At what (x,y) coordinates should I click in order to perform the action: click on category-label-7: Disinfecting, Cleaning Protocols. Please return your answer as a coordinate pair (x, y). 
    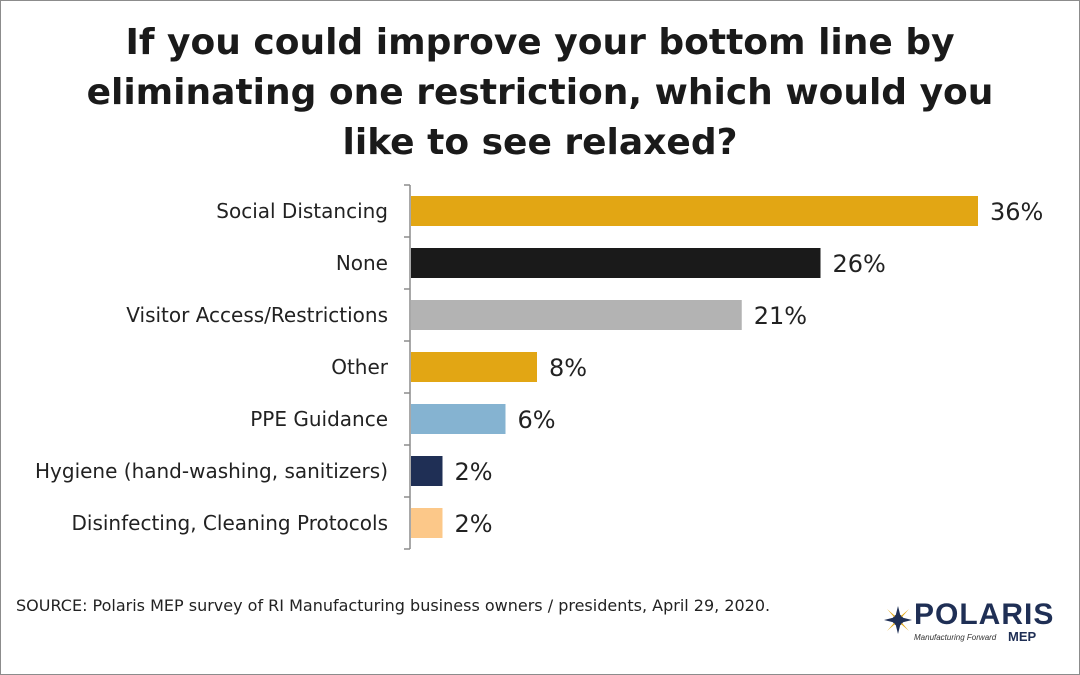
    Looking at the image, I should click on (230, 523).